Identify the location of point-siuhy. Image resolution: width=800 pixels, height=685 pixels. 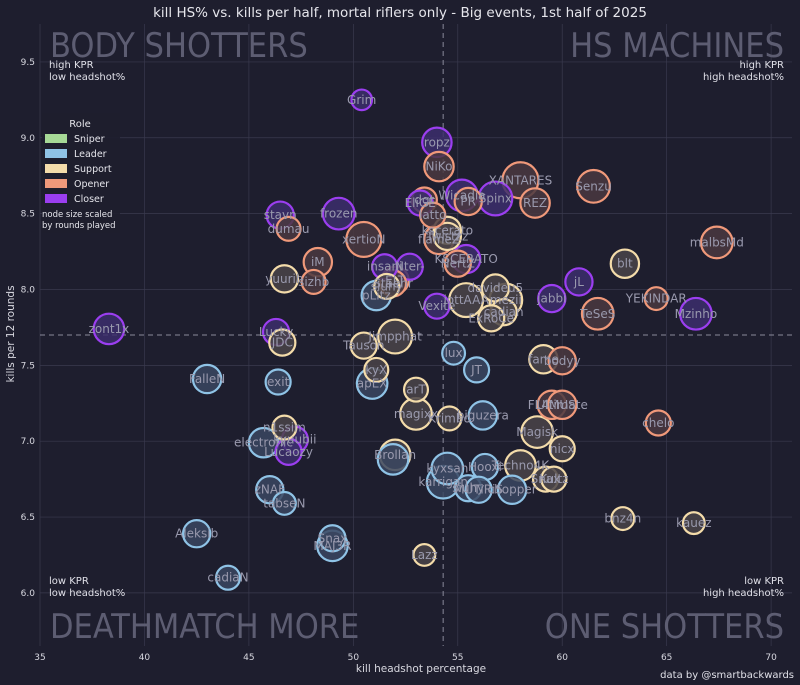
(387, 286).